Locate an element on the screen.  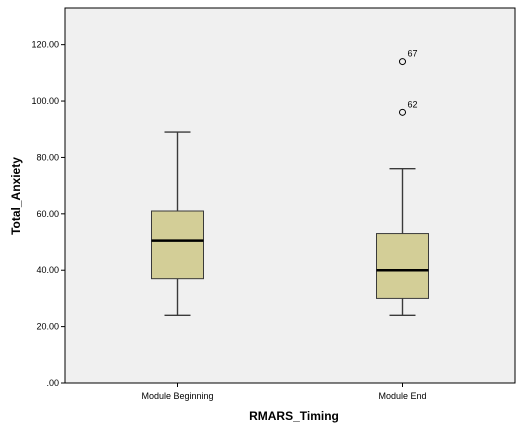
y-tick-label: 40.00 is located at coordinates (47, 270).